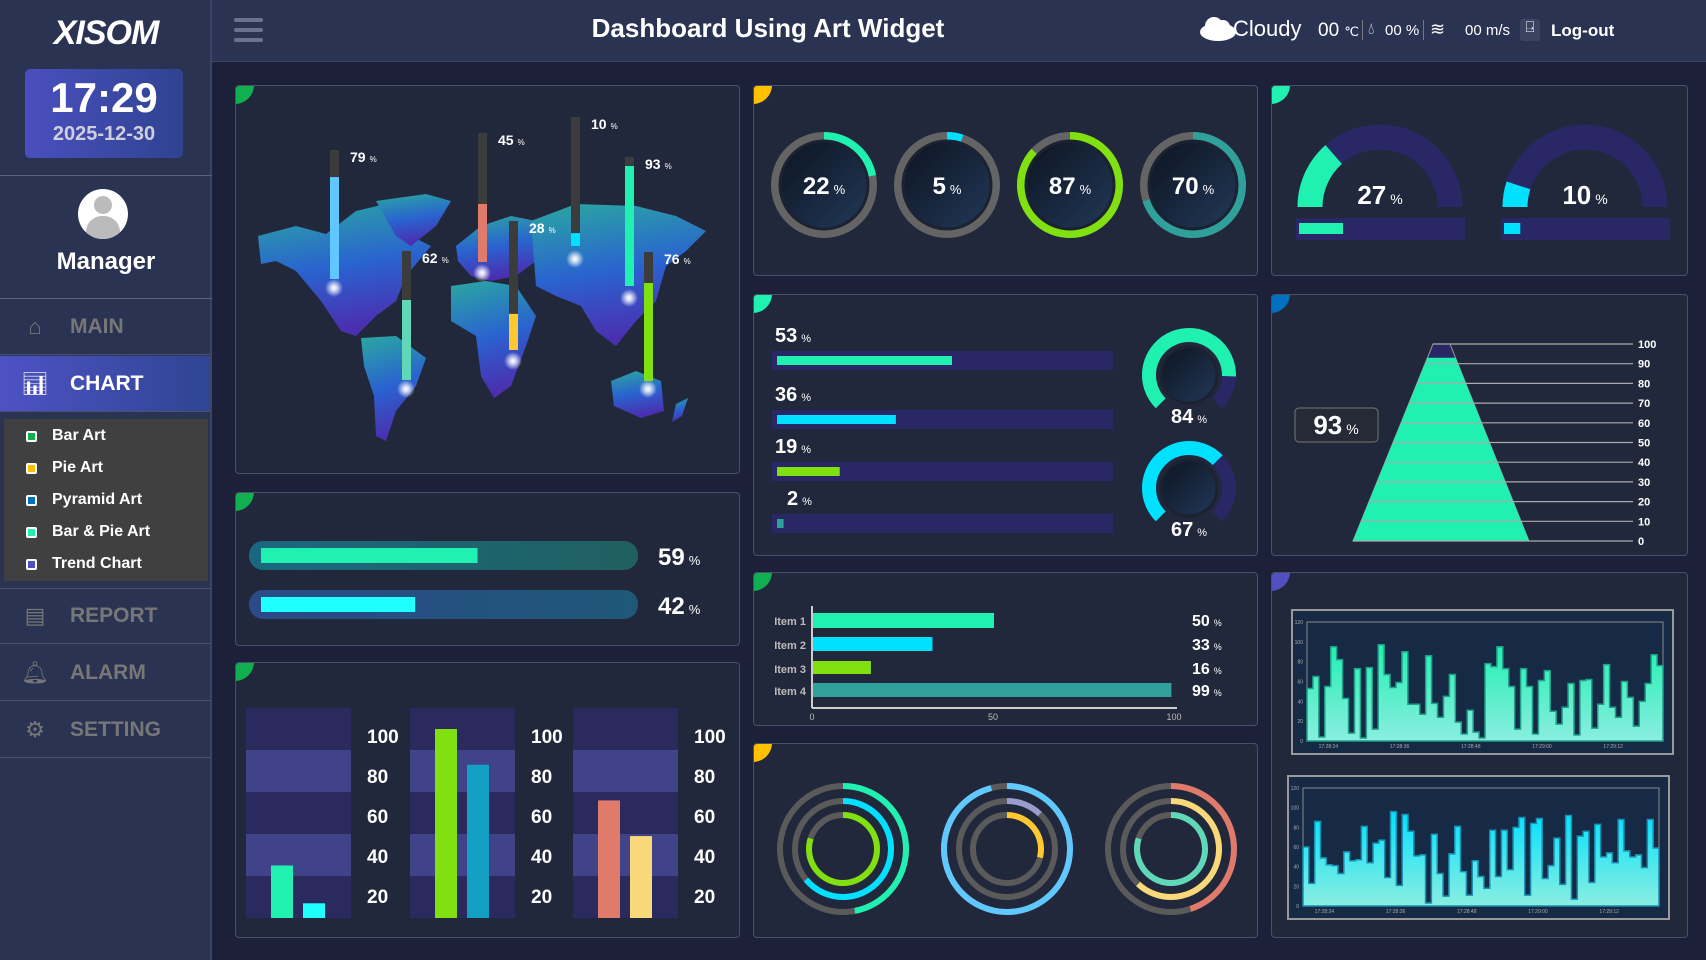 Image resolution: width=1706 pixels, height=960 pixels. Describe the element at coordinates (103, 214) in the screenshot. I see `avatar` at that location.